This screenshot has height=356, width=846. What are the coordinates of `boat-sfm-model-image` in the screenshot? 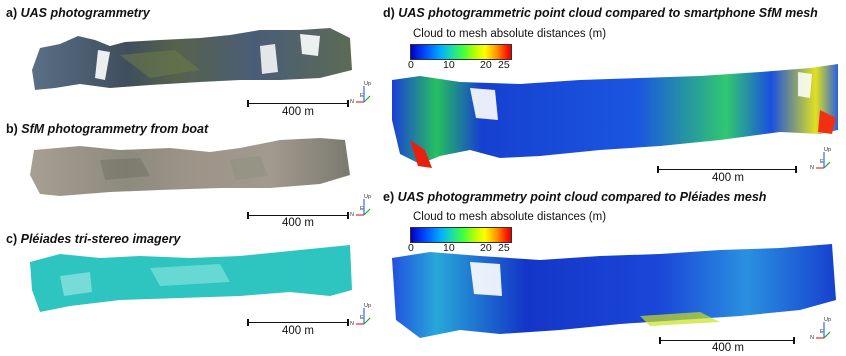 It's located at (190, 167).